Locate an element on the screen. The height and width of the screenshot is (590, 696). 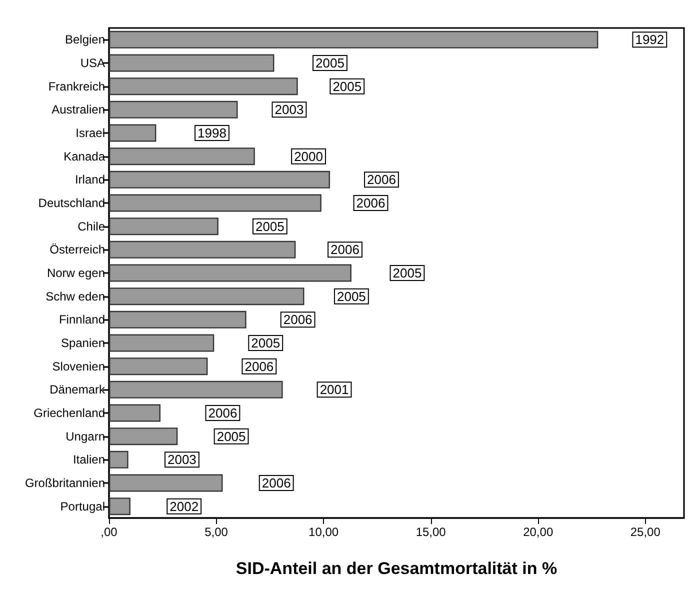
x-axis-title: SID-Anteil an der Gesamtmortalität in % is located at coordinates (397, 568).